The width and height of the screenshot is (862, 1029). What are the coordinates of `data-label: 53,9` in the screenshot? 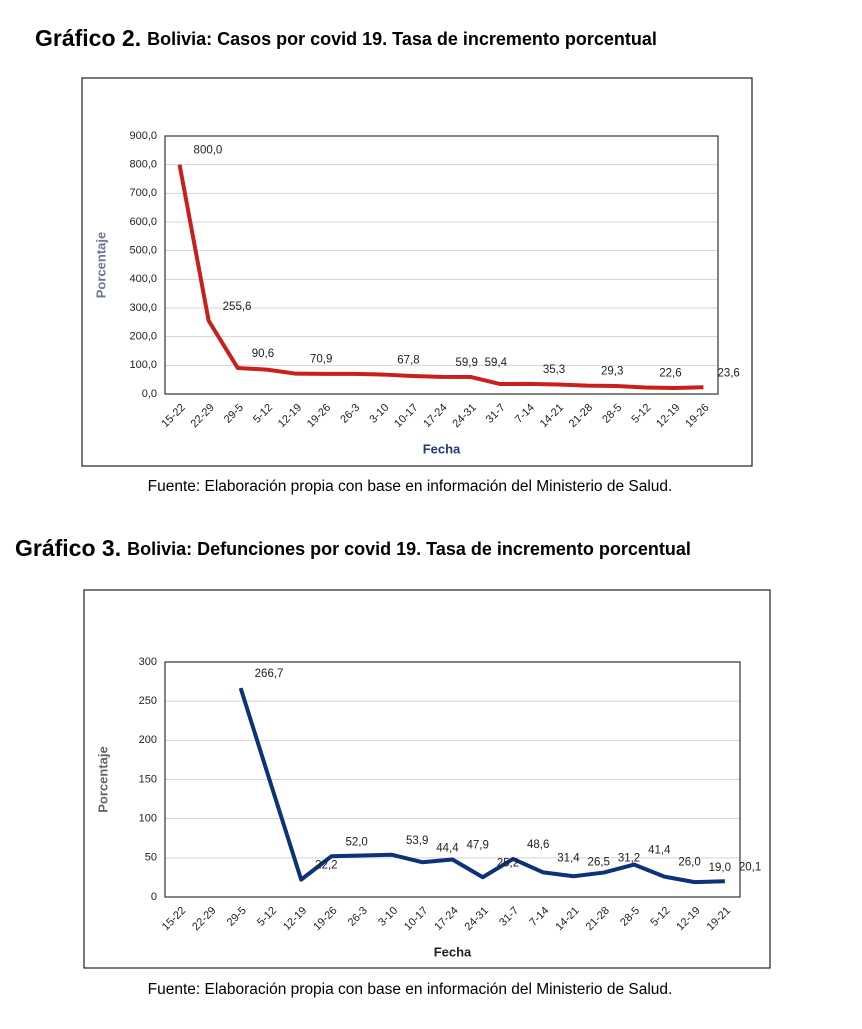 It's located at (417, 841).